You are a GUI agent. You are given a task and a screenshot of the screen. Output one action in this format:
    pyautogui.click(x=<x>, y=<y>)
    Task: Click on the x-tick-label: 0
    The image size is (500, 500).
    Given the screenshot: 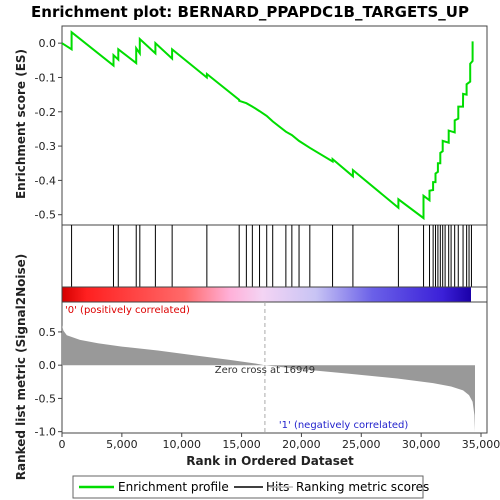 What is the action you would take?
    pyautogui.click(x=62, y=444)
    